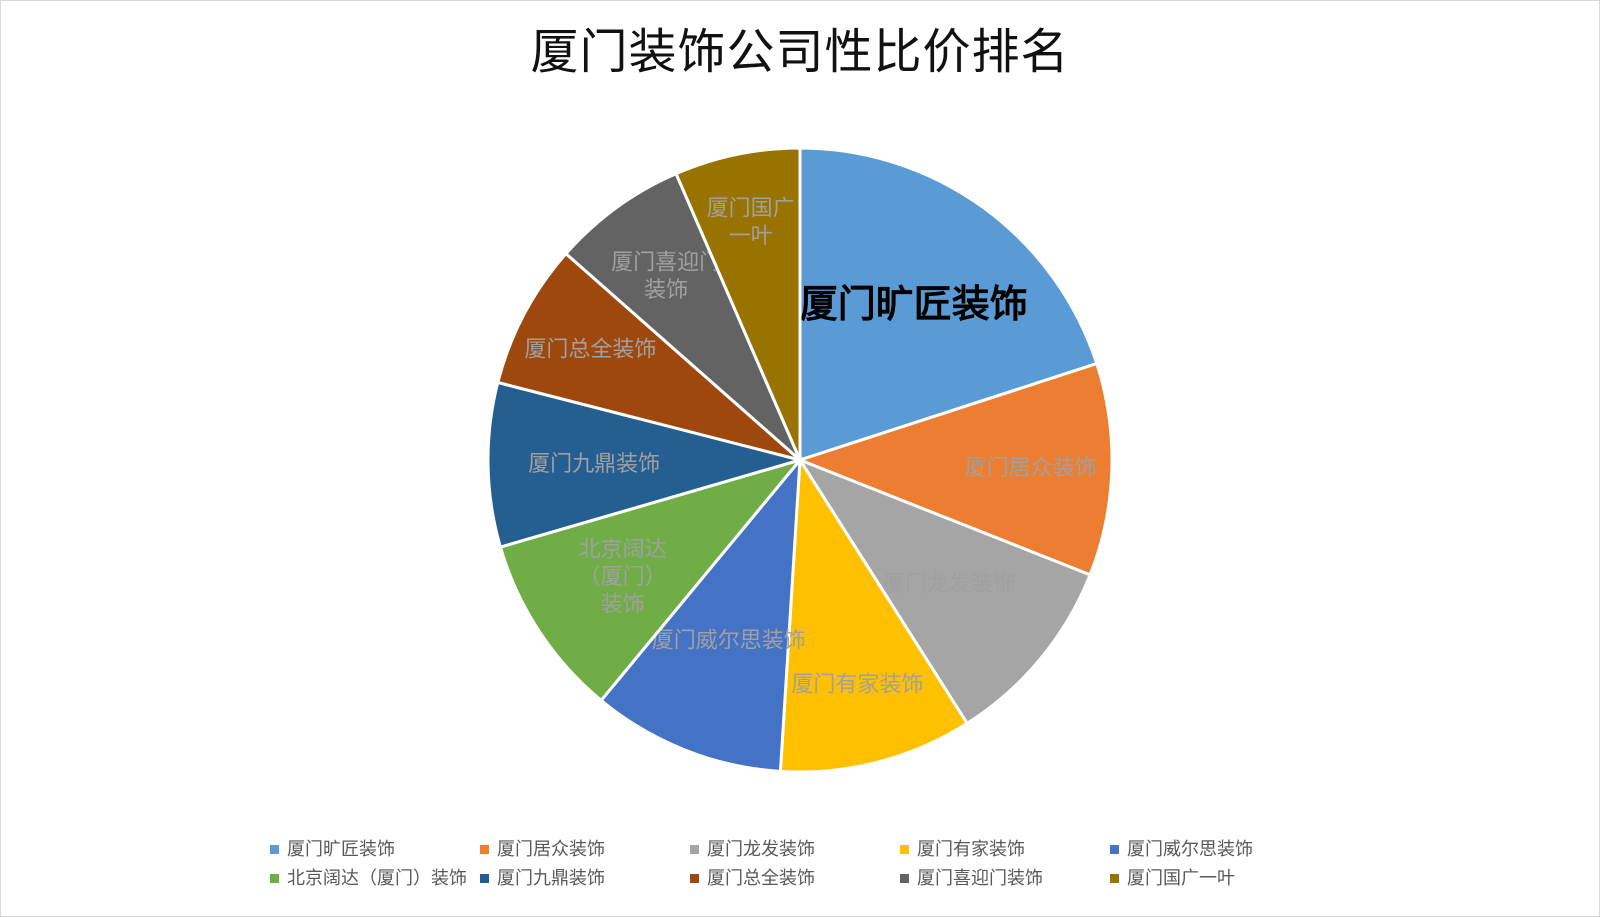 The height and width of the screenshot is (917, 1600). I want to click on slice-label: 厦门九鼎装饰, so click(594, 464).